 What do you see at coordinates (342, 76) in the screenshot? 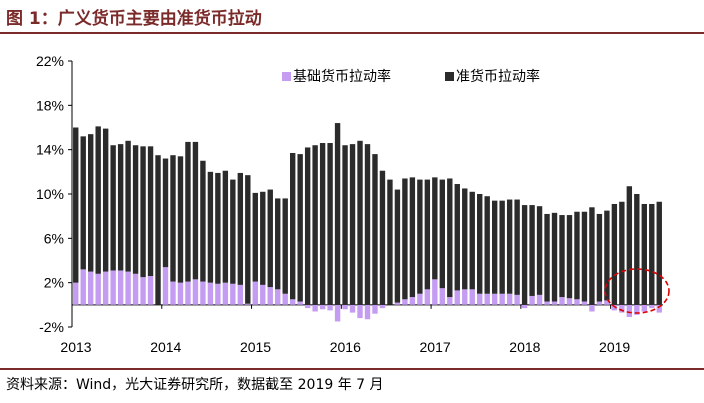
I see `legend-label-base-money: 基础货币拉动率` at bounding box center [342, 76].